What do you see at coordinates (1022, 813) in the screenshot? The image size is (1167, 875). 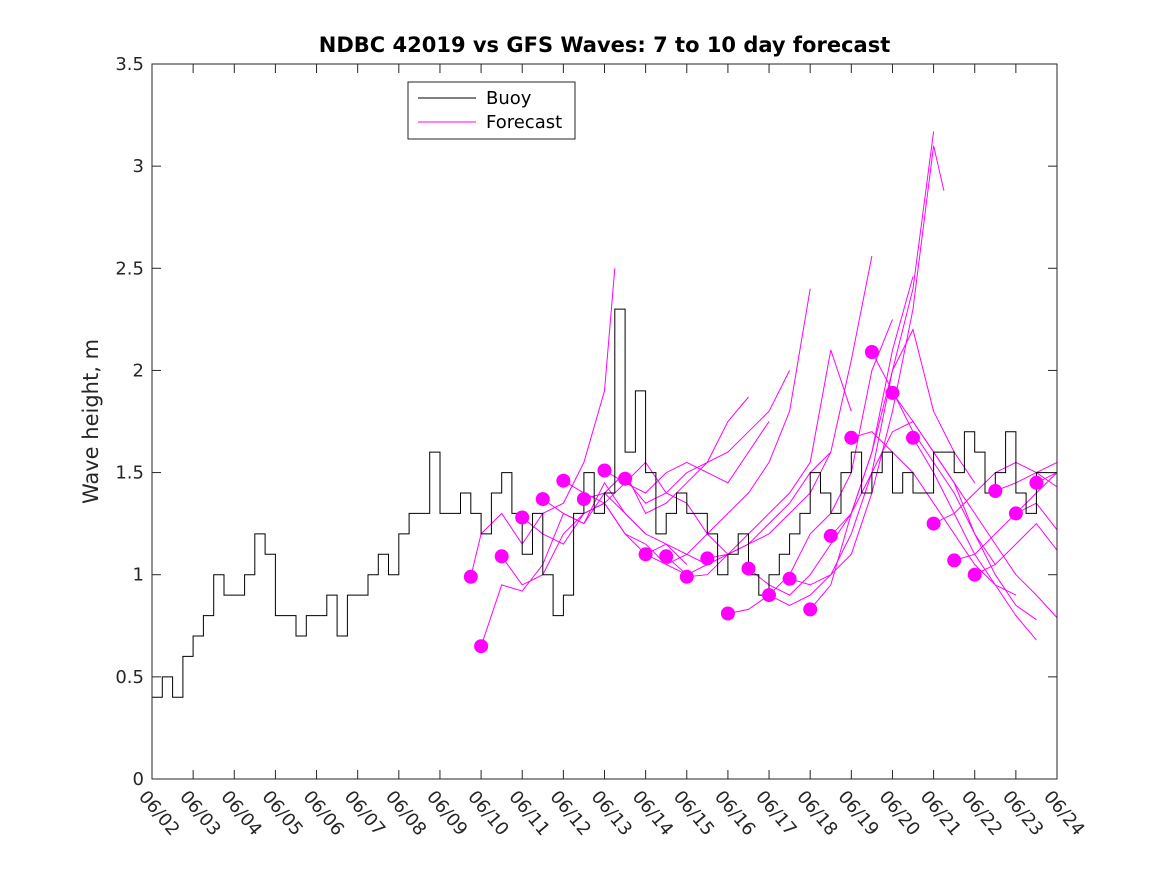 I see `x-tick-label: 06/23` at bounding box center [1022, 813].